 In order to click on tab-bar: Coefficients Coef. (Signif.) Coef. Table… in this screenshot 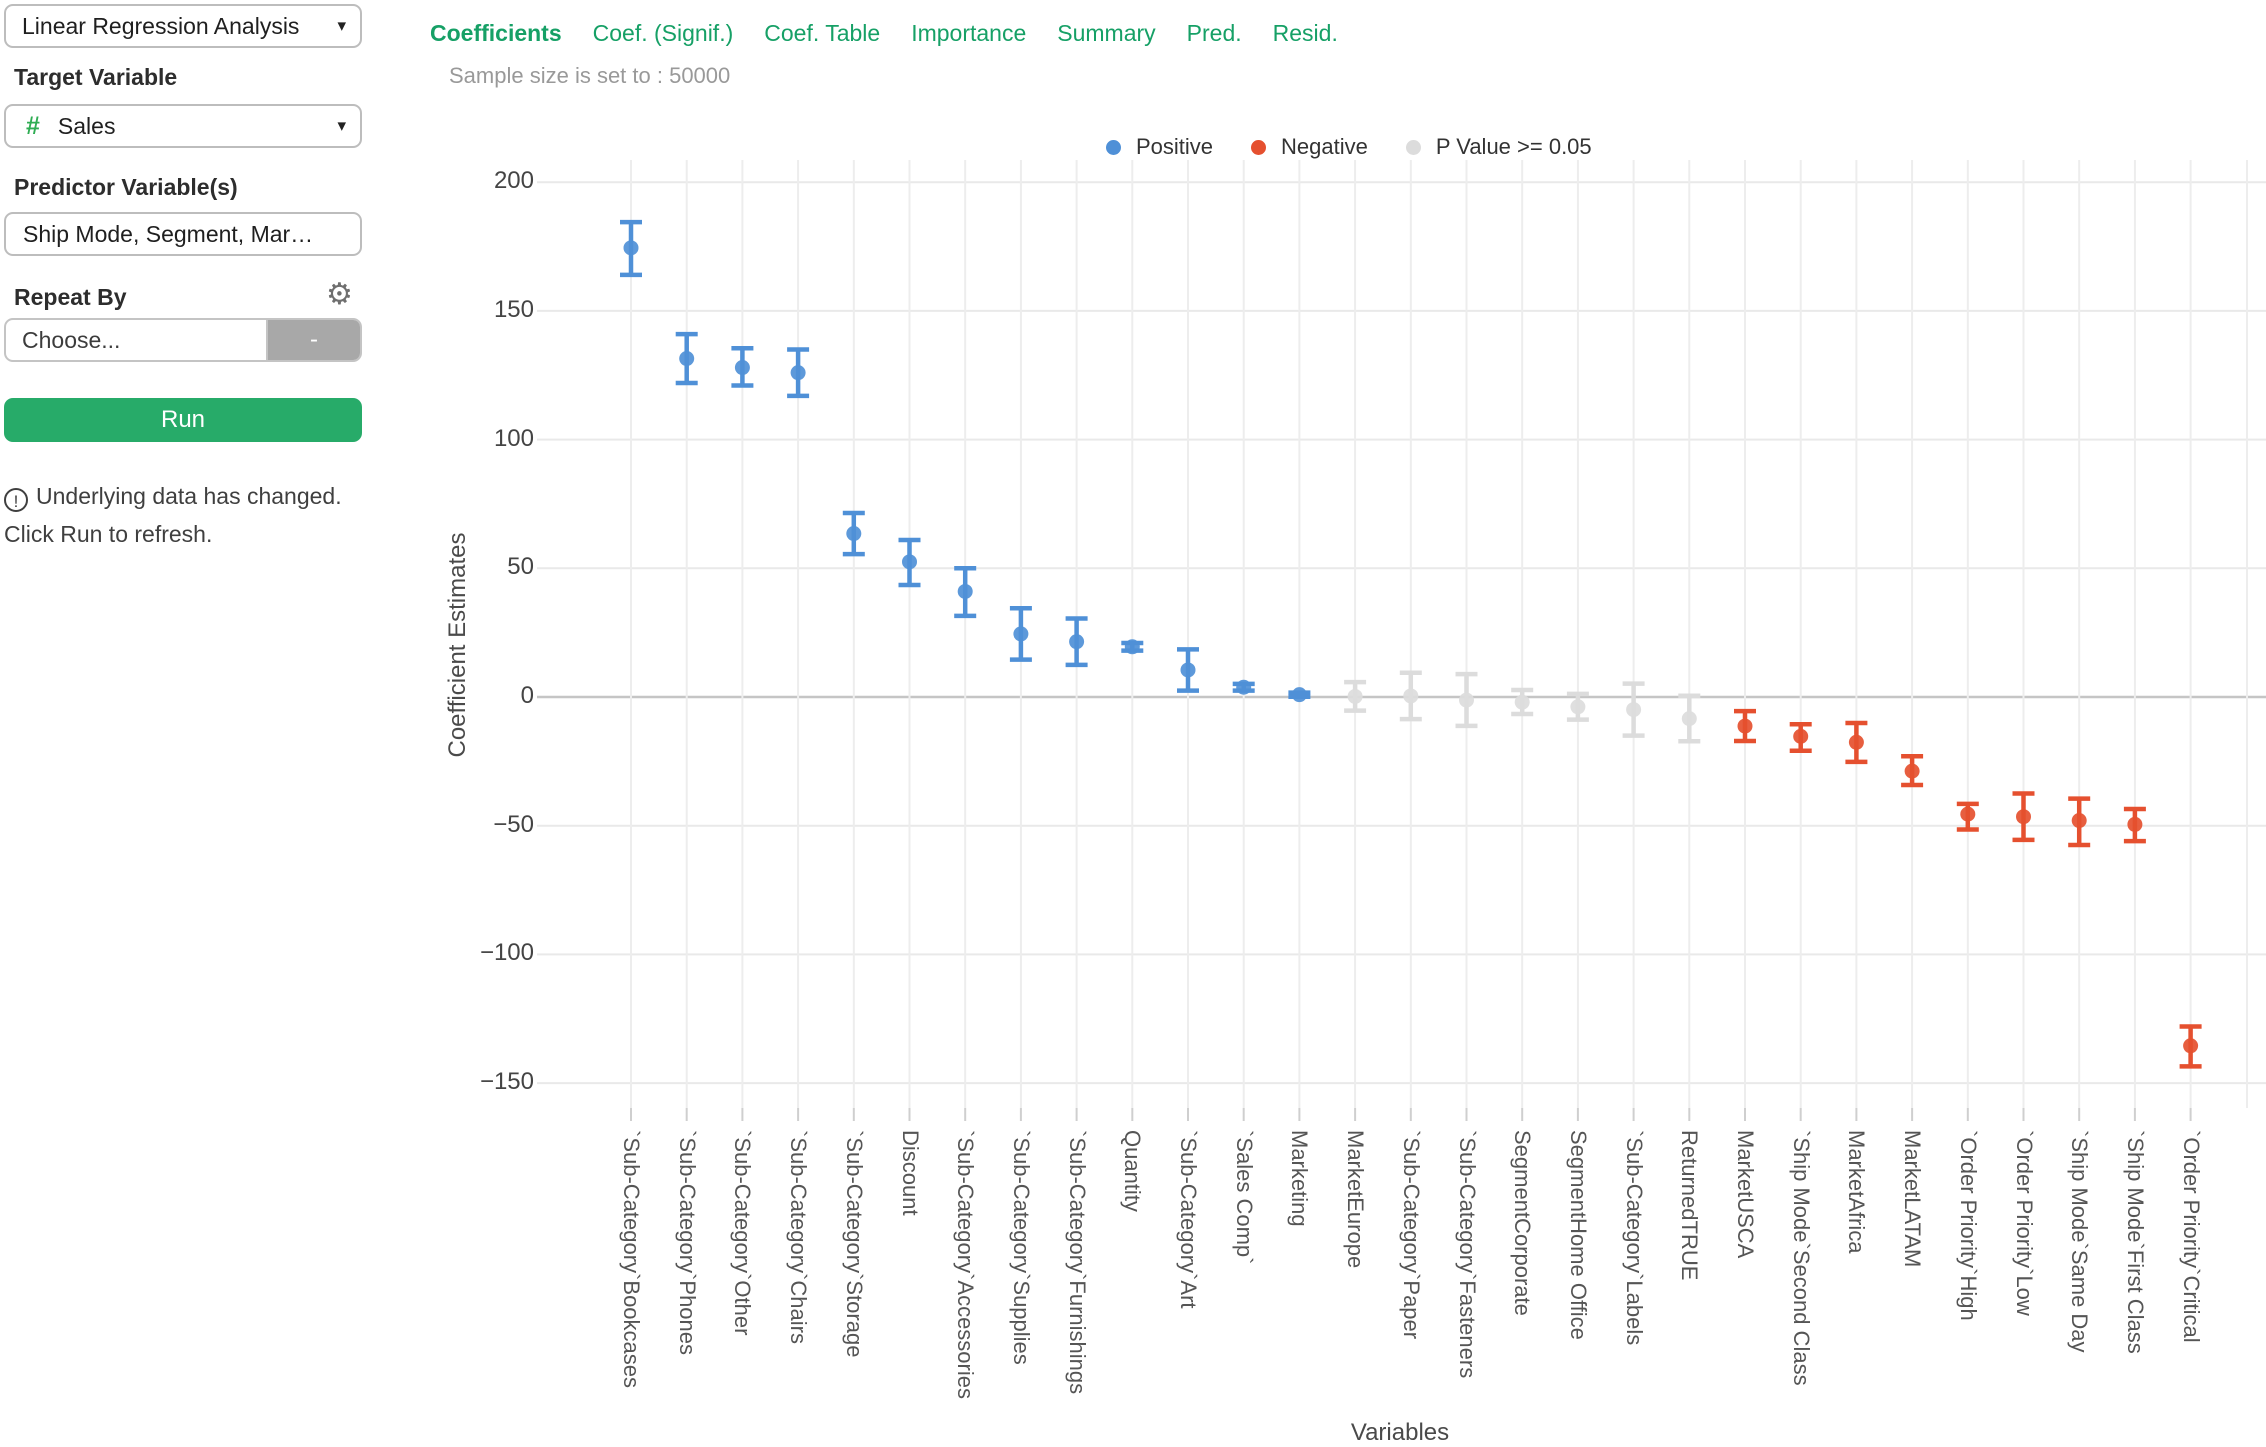, I will do `click(884, 33)`.